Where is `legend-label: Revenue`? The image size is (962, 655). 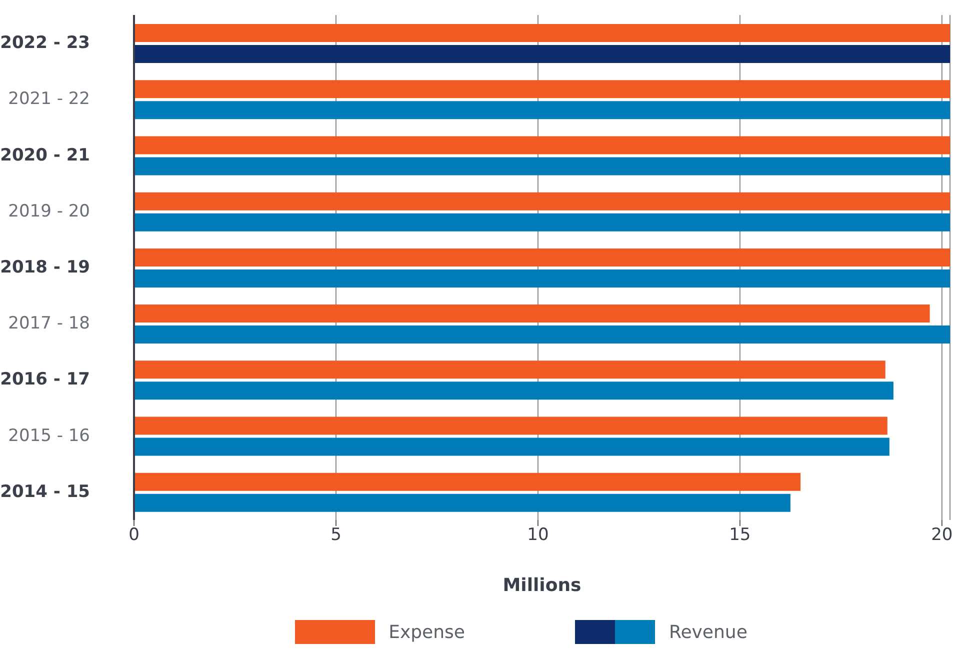 legend-label: Revenue is located at coordinates (708, 632).